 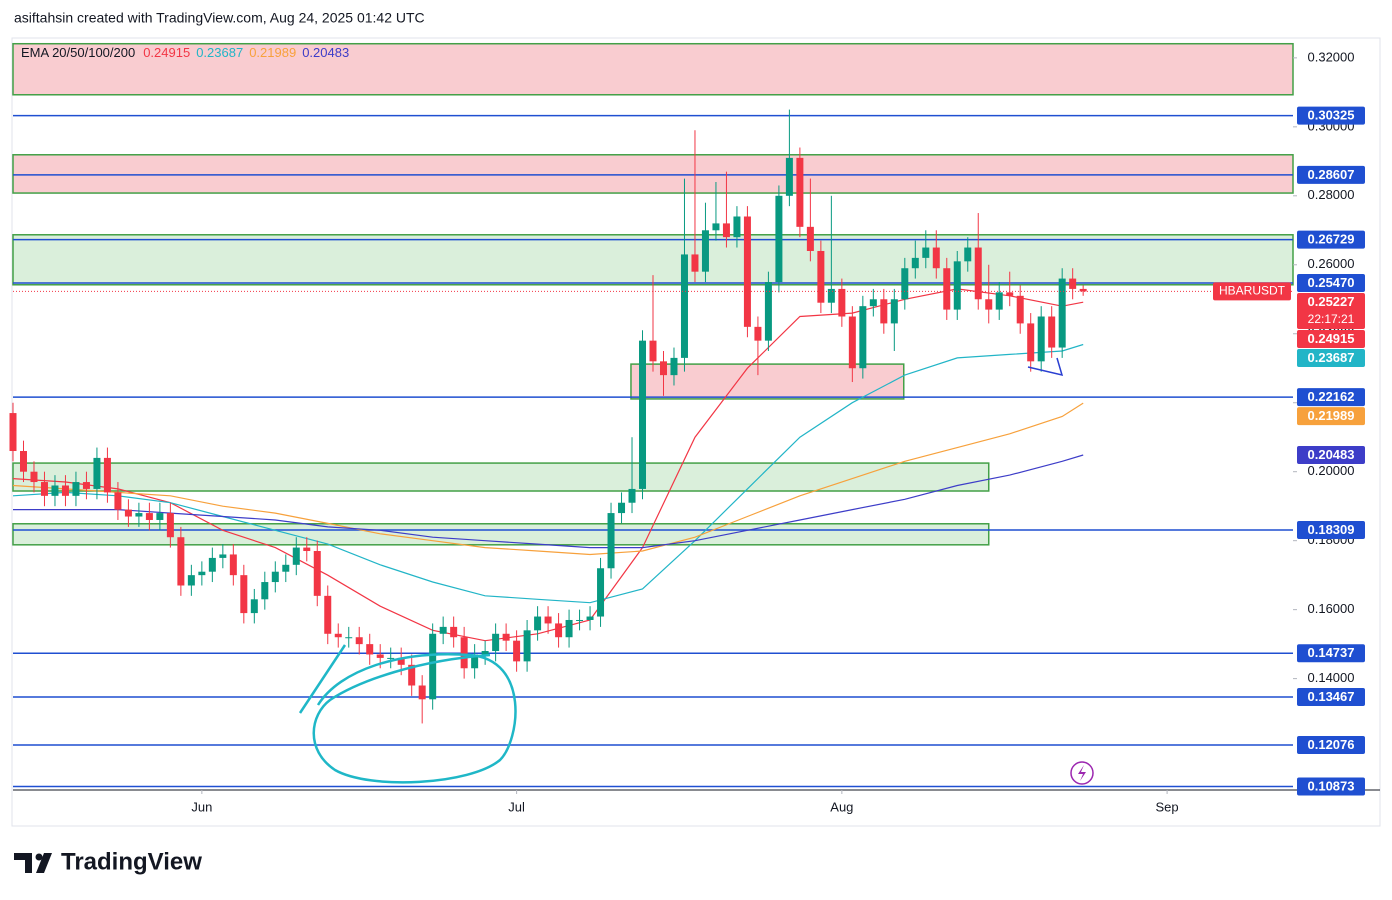 What do you see at coordinates (1331, 608) in the screenshot?
I see `y-tick-label: 0.16000` at bounding box center [1331, 608].